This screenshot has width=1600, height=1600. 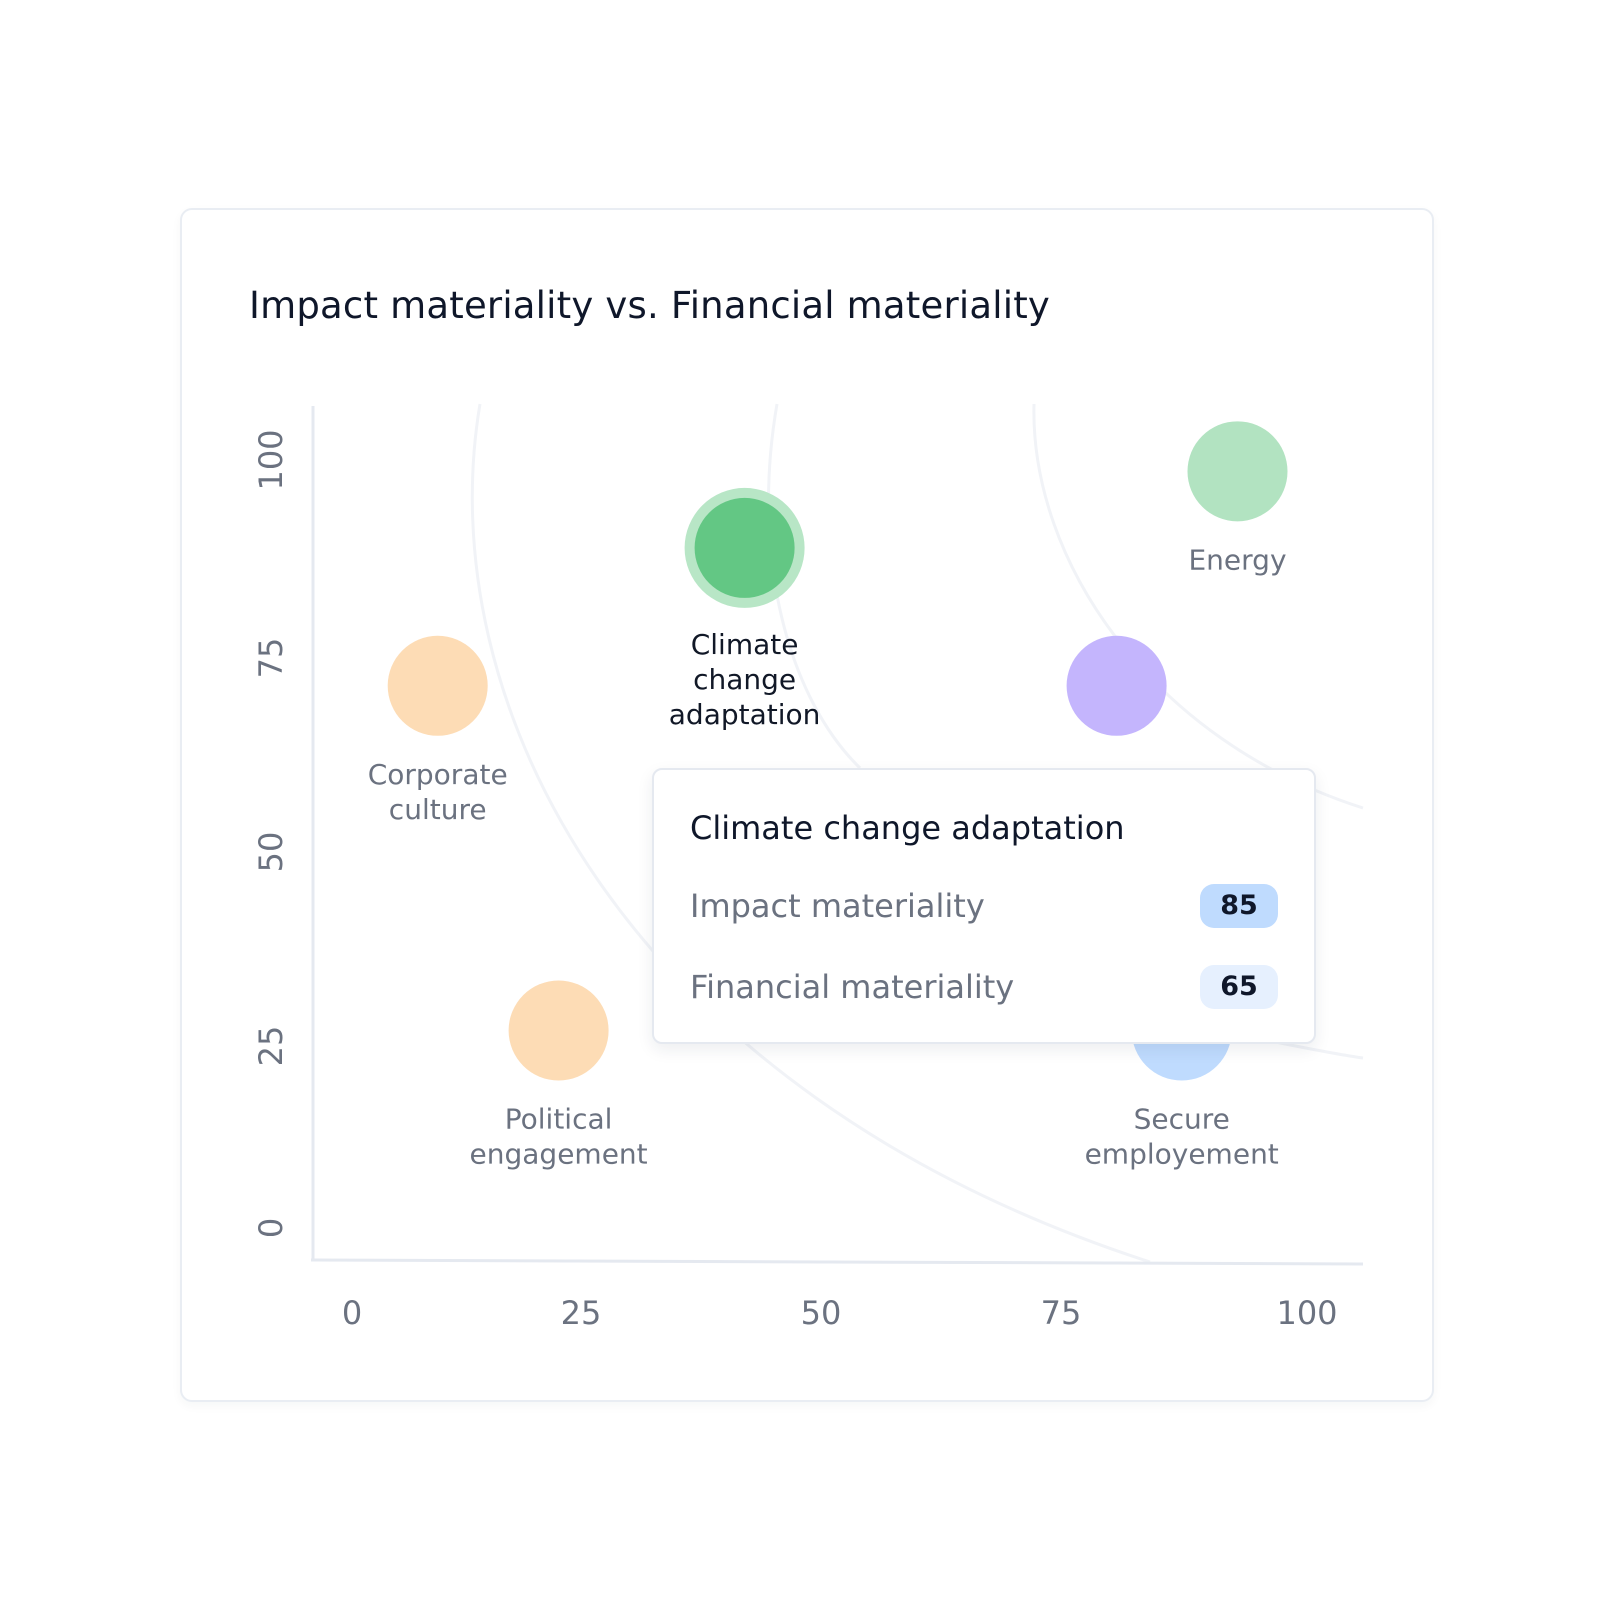 I want to click on tooltip-row-label: Financial materiality, so click(x=852, y=987).